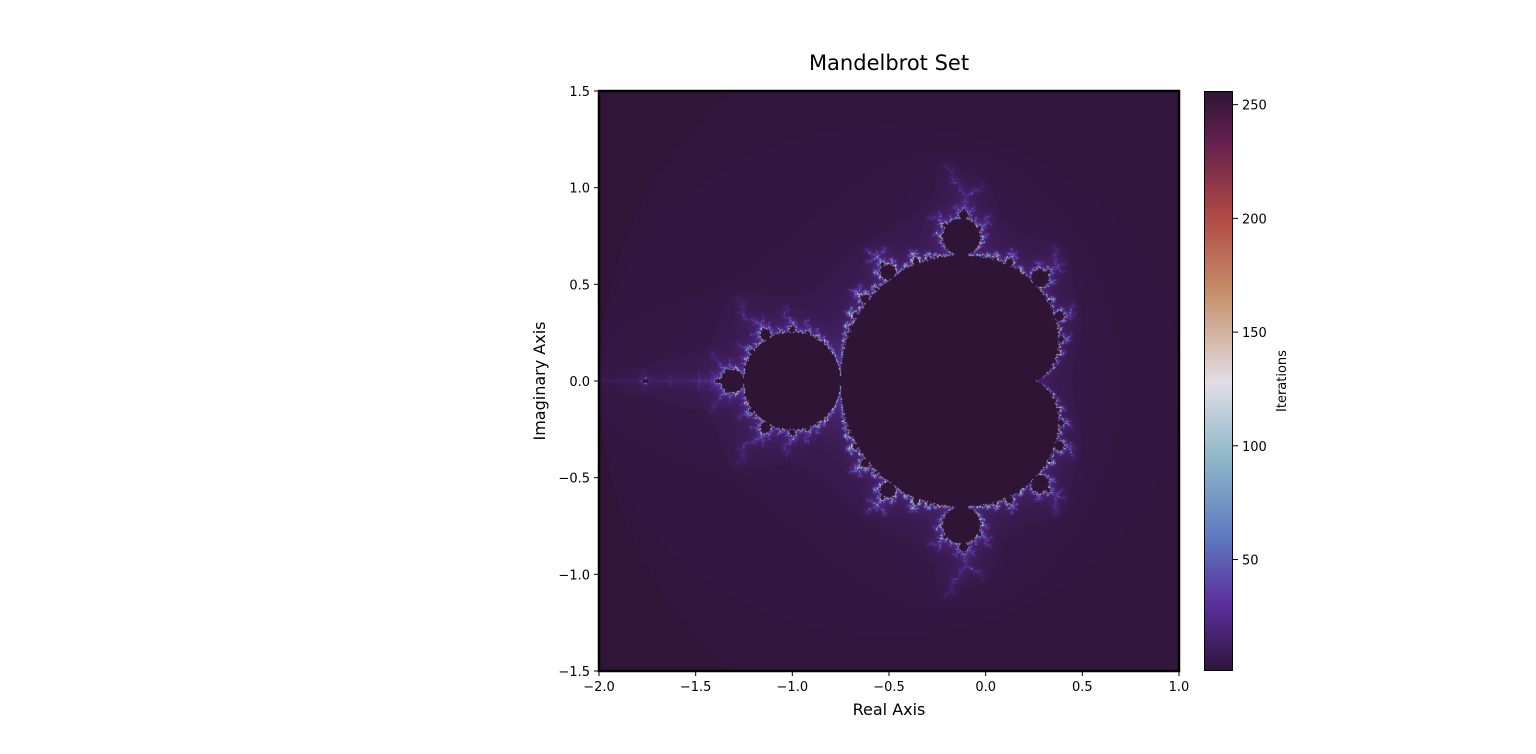  What do you see at coordinates (1254, 447) in the screenshot?
I see `colorbar-tick-label: 100` at bounding box center [1254, 447].